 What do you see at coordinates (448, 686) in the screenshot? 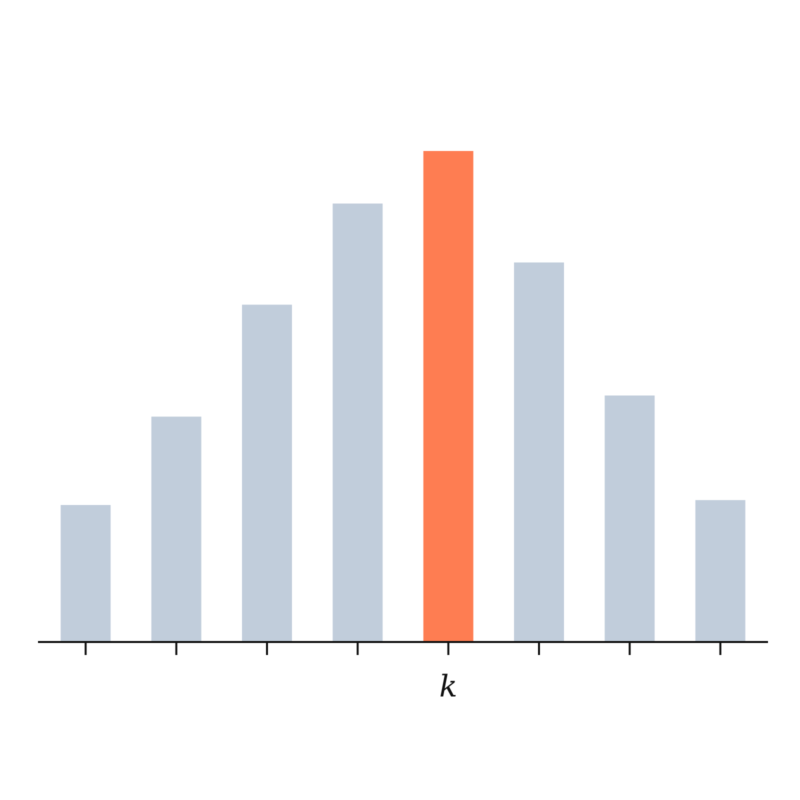
I see `x-tick-label: k` at bounding box center [448, 686].